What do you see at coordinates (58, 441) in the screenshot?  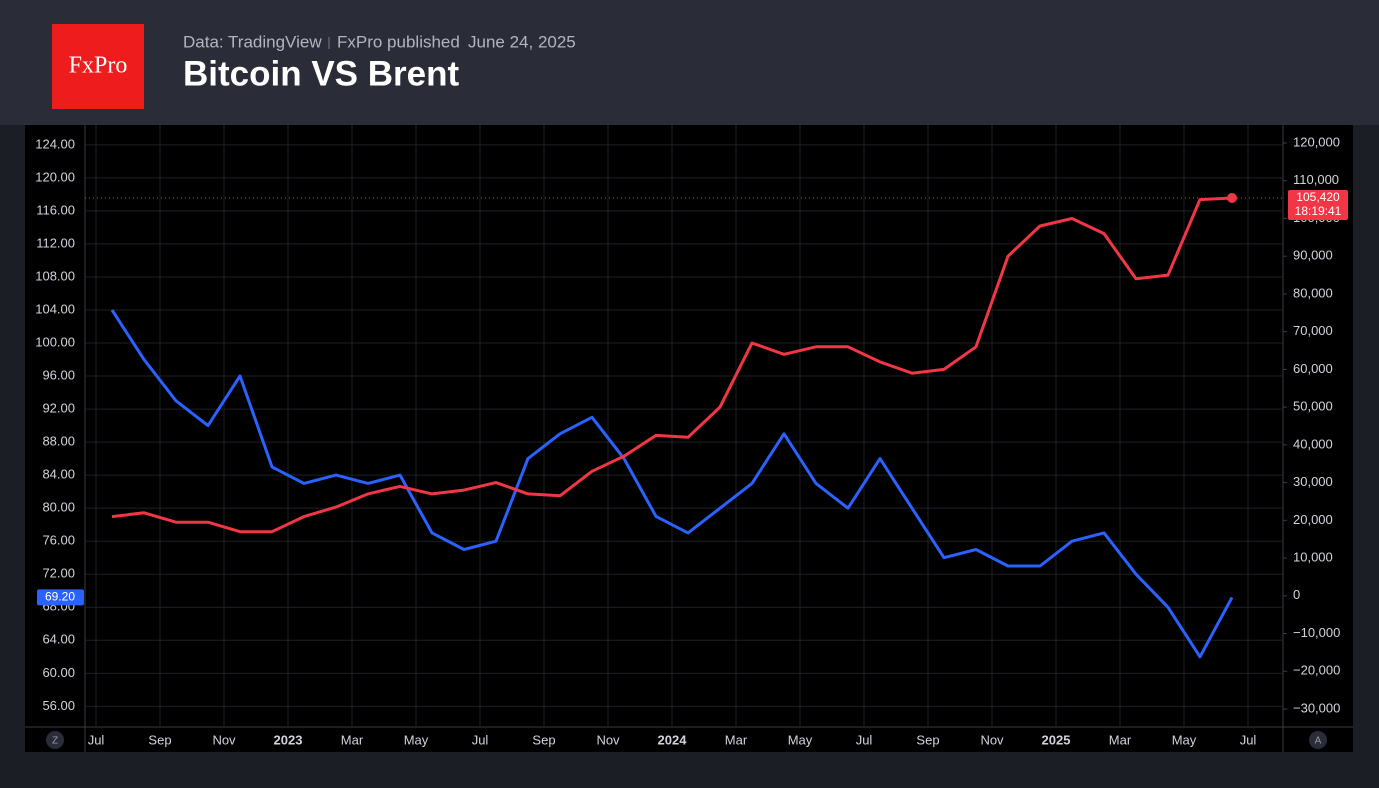 I see `y-tick-label: 88.00` at bounding box center [58, 441].